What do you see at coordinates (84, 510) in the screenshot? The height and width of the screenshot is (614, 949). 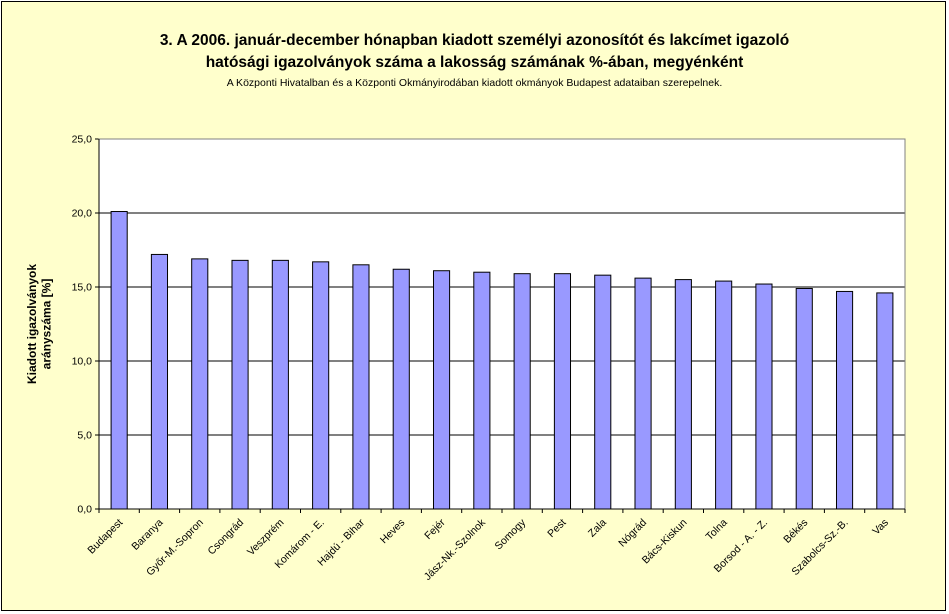 I see `y-tick-label: 0,0` at bounding box center [84, 510].